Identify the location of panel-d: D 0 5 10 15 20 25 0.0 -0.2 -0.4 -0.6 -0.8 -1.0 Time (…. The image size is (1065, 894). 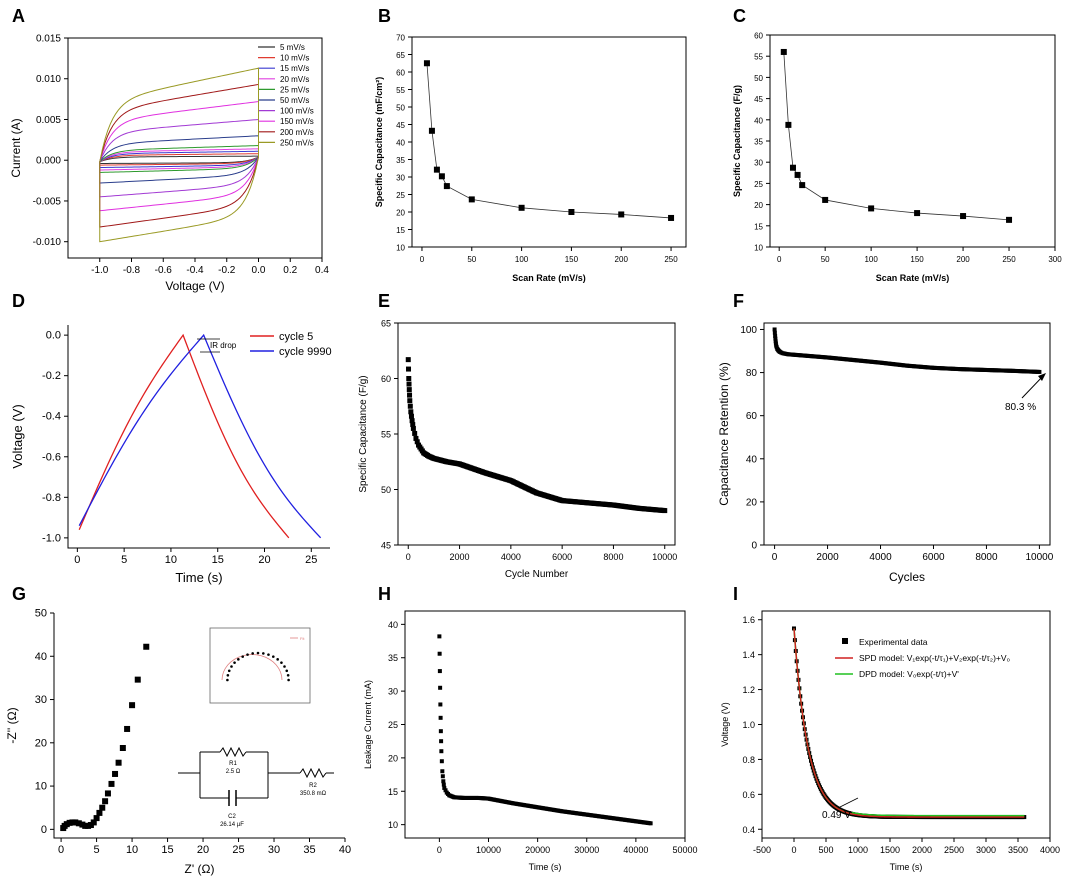
(171, 438).